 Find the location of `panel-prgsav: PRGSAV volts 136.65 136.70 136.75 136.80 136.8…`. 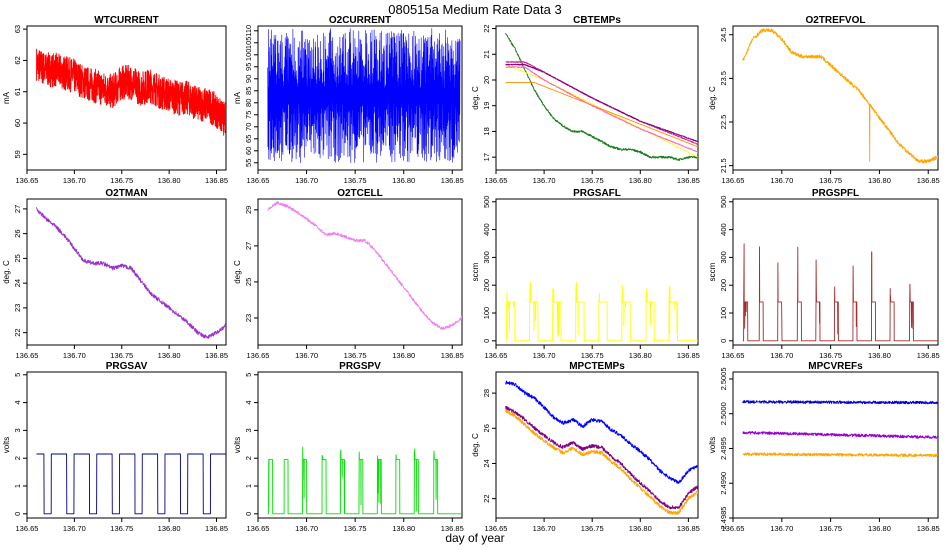

panel-prgsav: PRGSAV volts 136.65 136.70 136.75 136.80 136.8… is located at coordinates (115, 447).